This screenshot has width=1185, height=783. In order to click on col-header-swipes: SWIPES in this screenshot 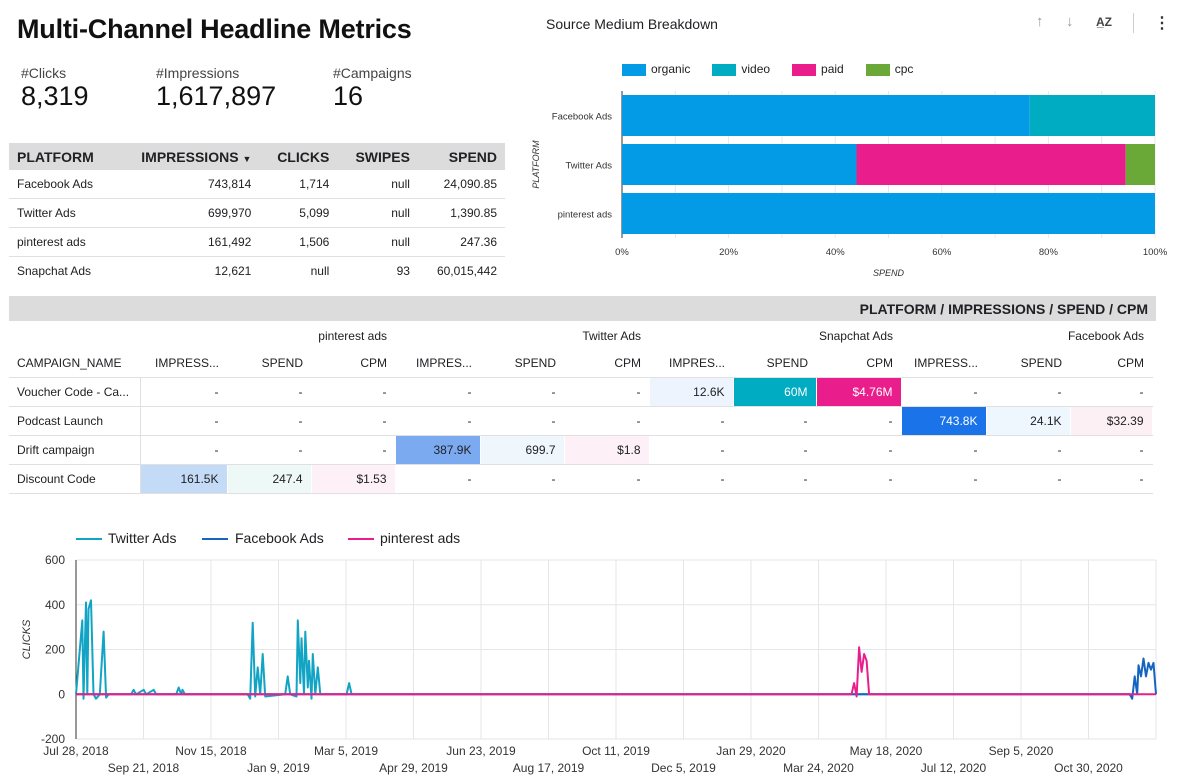, I will do `click(377, 156)`.